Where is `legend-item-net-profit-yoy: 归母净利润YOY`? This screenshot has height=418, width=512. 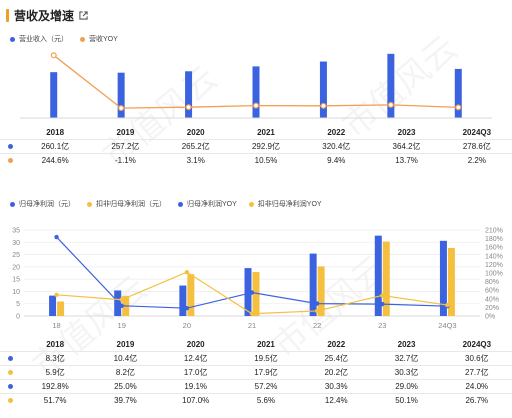 legend-item-net-profit-yoy: 归母净利润YOY is located at coordinates (207, 204).